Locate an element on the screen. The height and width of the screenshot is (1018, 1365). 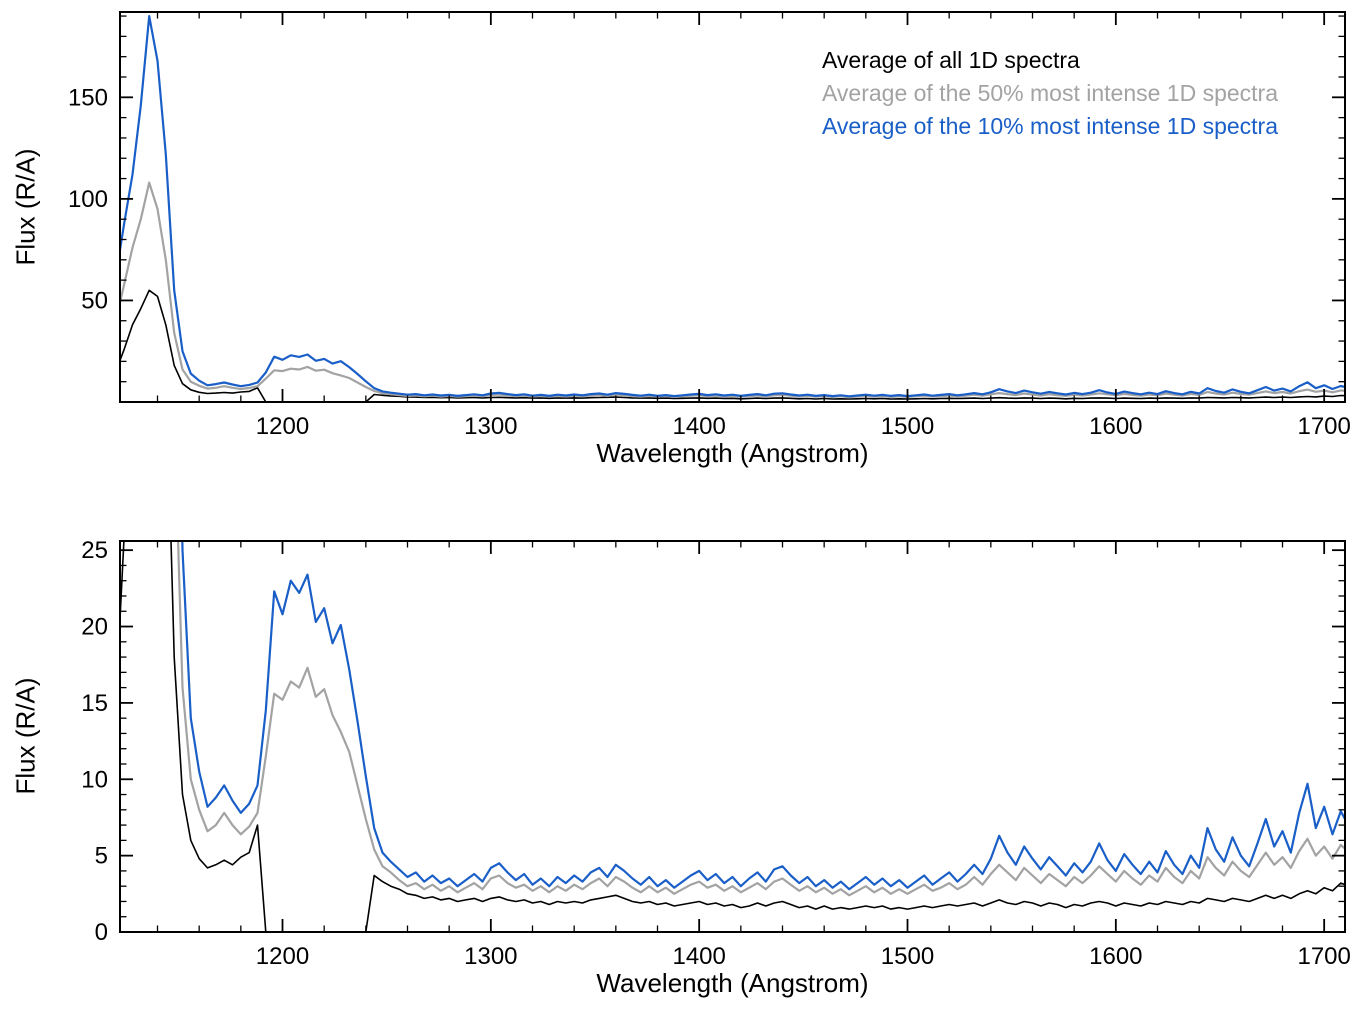
svg-text: 100 is located at coordinates (88, 199).